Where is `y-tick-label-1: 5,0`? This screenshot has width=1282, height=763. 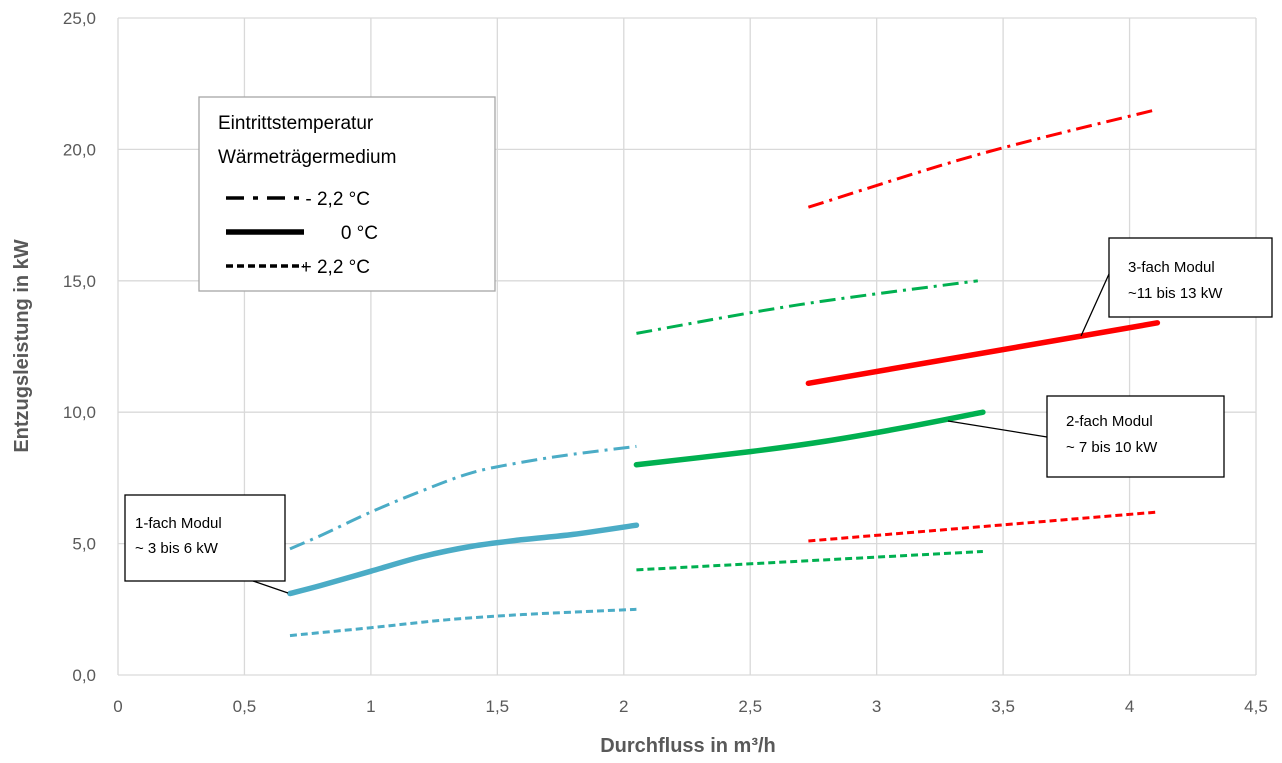 y-tick-label-1: 5,0 is located at coordinates (84, 544).